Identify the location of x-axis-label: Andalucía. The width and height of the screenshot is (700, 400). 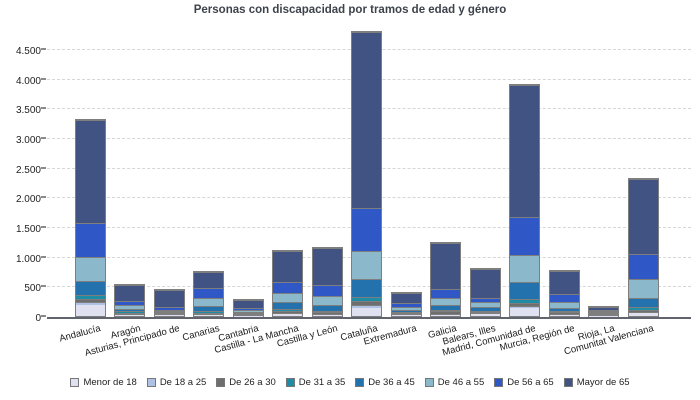
(80, 334).